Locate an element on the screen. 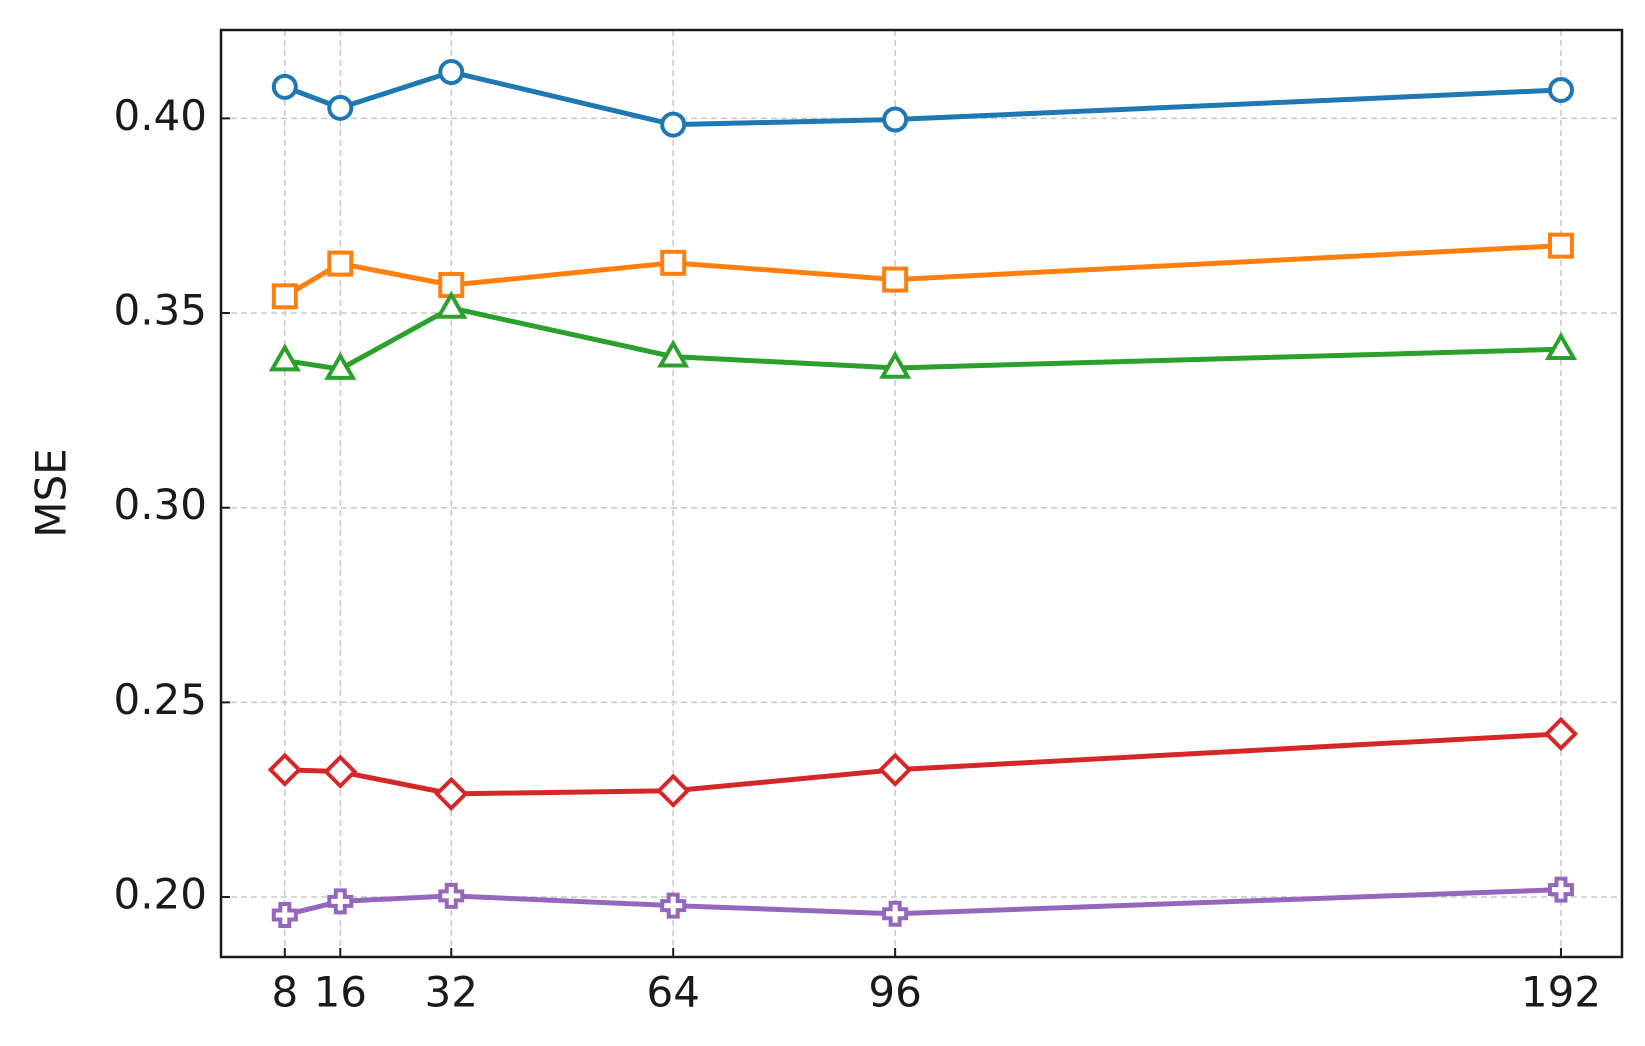  y-tick-label: 0.30 is located at coordinates (160, 504).